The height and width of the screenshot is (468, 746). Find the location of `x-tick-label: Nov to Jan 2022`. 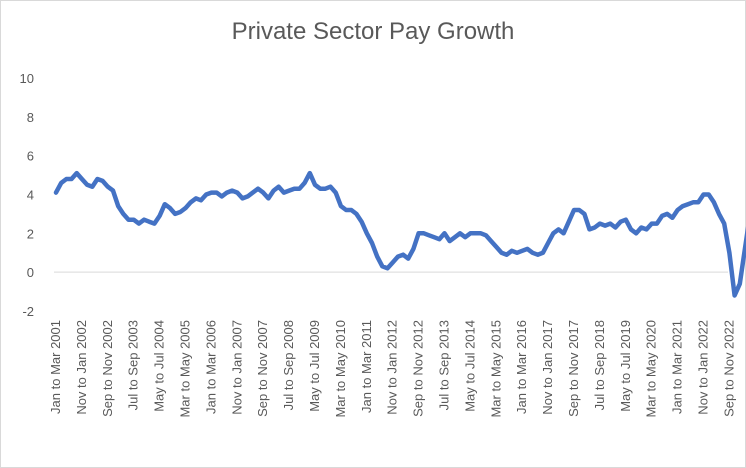

x-tick-label: Nov to Jan 2022 is located at coordinates (703, 367).